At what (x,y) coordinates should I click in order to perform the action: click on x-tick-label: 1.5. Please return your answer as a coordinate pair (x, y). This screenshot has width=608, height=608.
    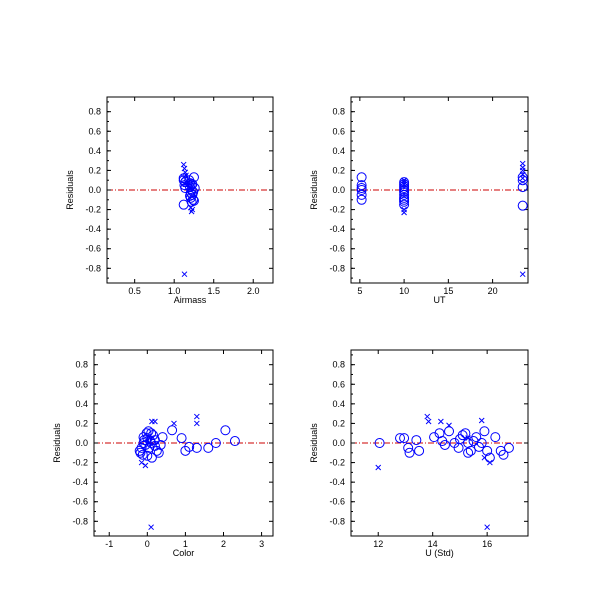
    Looking at the image, I should click on (213, 291).